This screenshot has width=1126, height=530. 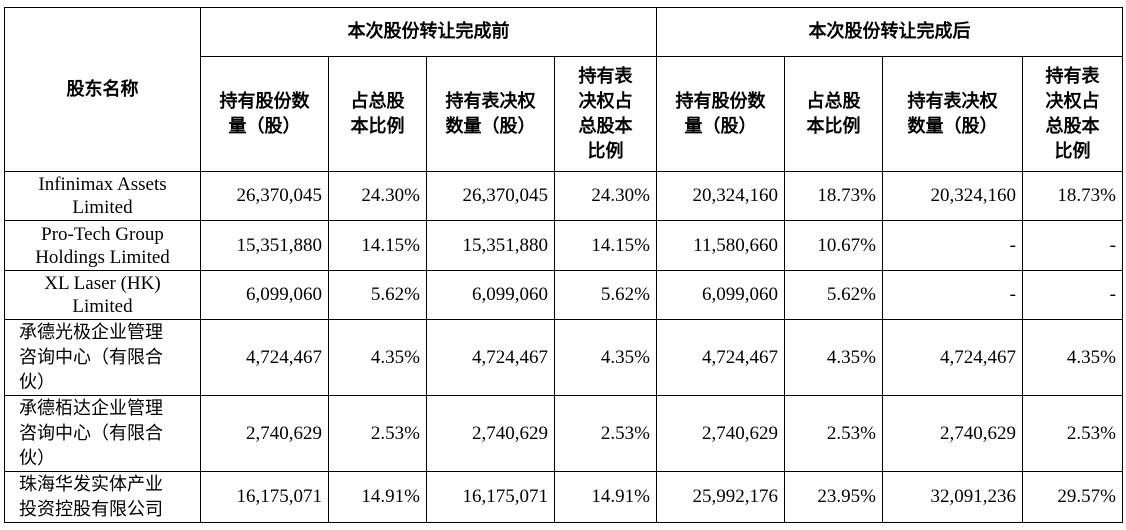 What do you see at coordinates (720, 196) in the screenshot?
I see `after-shares-held: 20,324,160` at bounding box center [720, 196].